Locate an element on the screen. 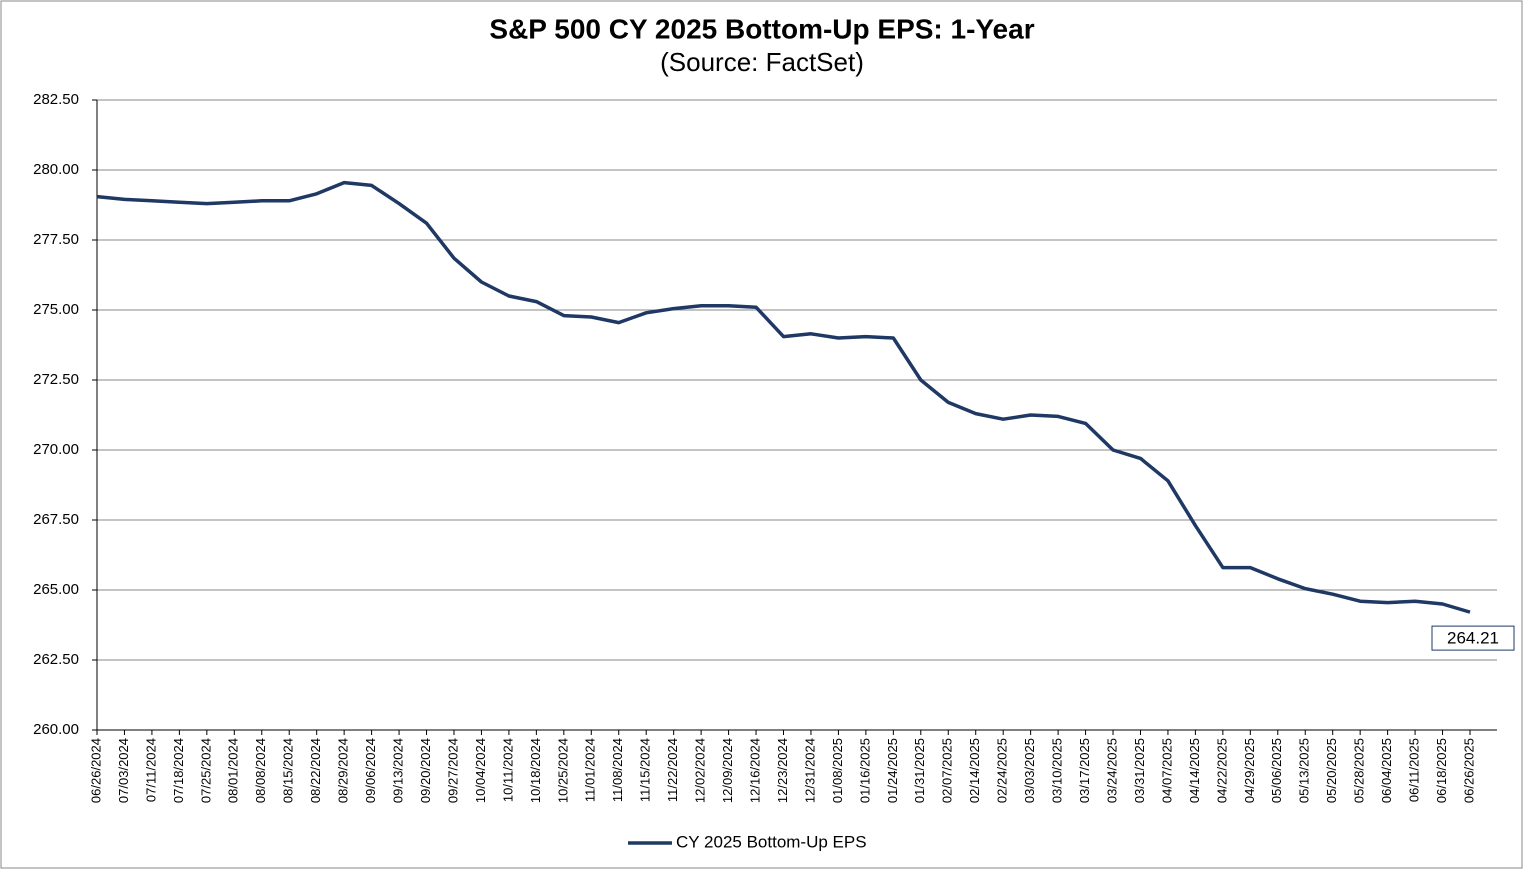 The image size is (1524, 870). x-tick-label: 06/26/2025 is located at coordinates (1468, 770).